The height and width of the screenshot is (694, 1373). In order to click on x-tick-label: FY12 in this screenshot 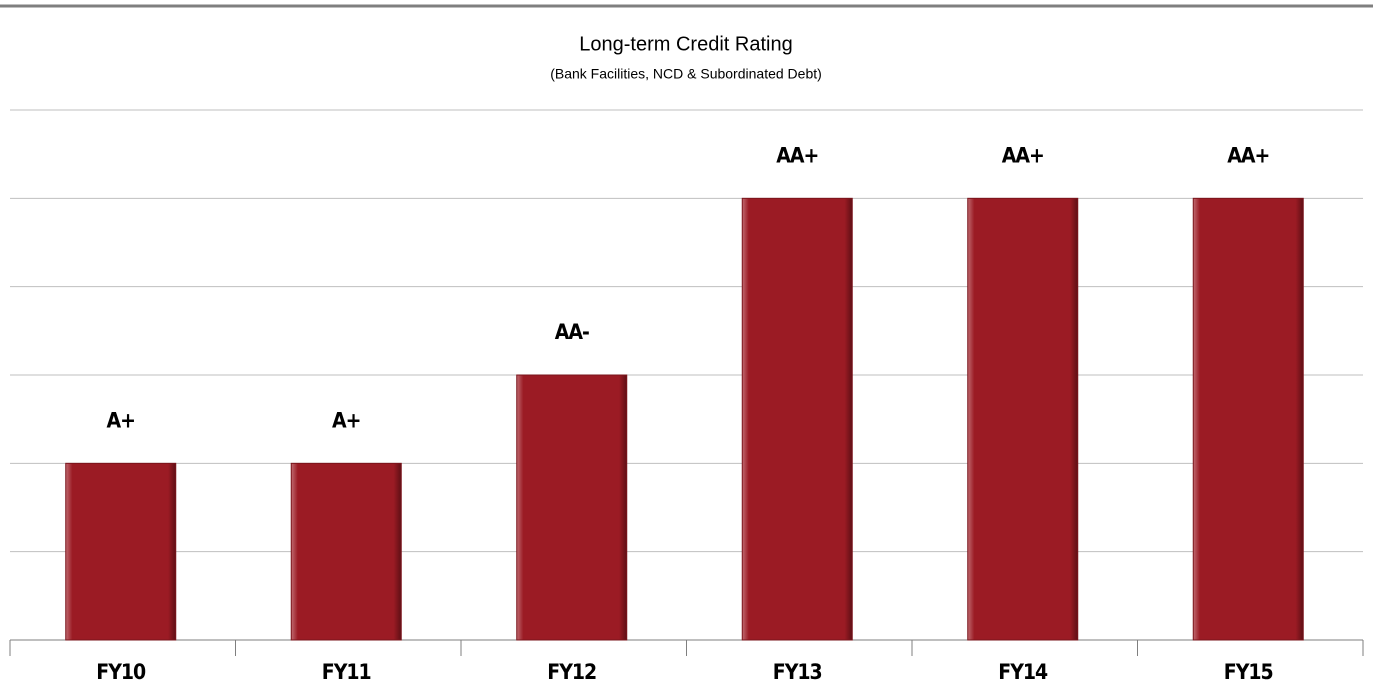, I will do `click(571, 672)`.